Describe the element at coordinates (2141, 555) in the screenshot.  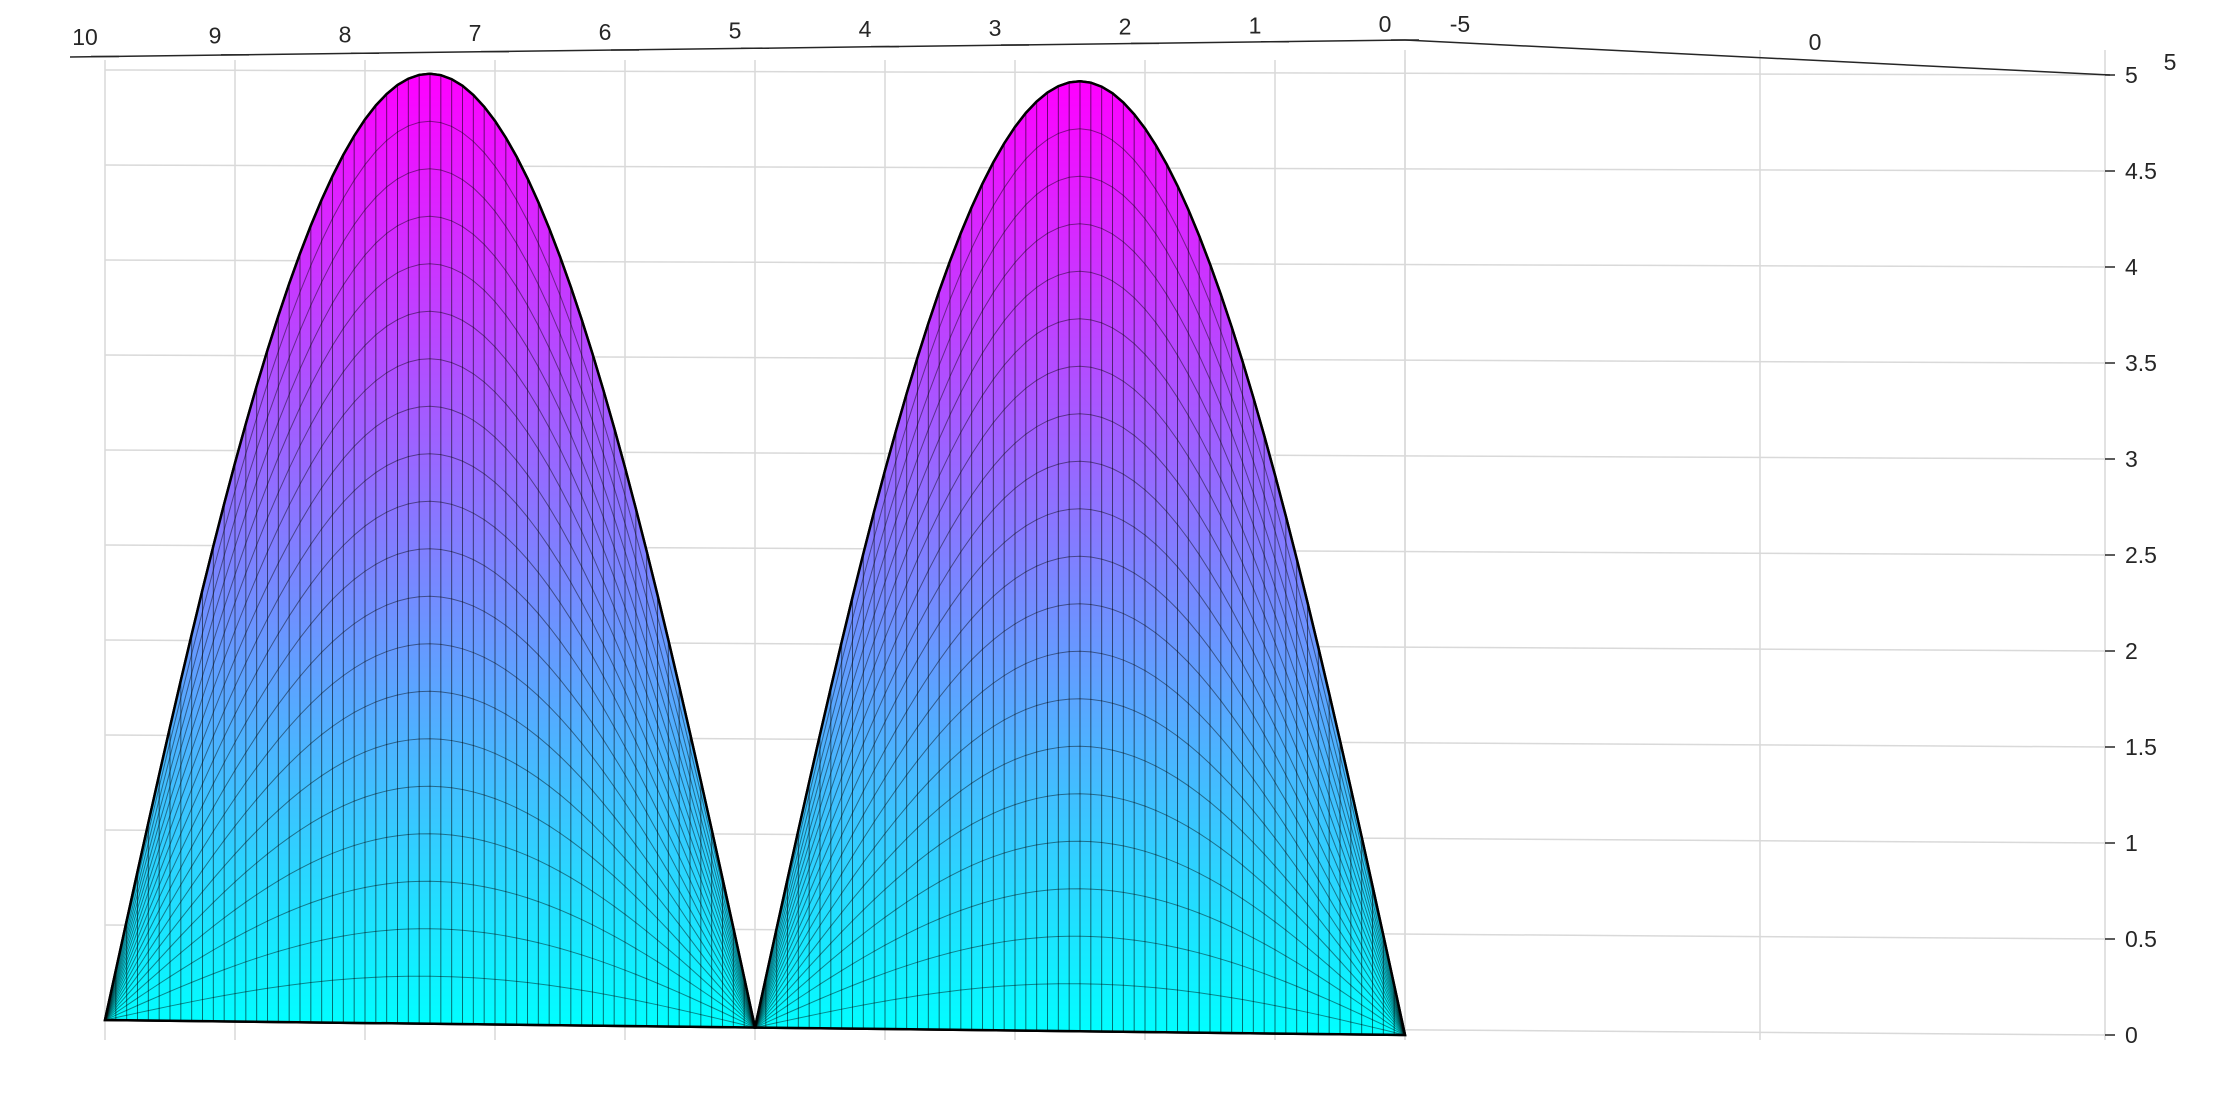
I see `z-tick-label: 2.5` at that location.